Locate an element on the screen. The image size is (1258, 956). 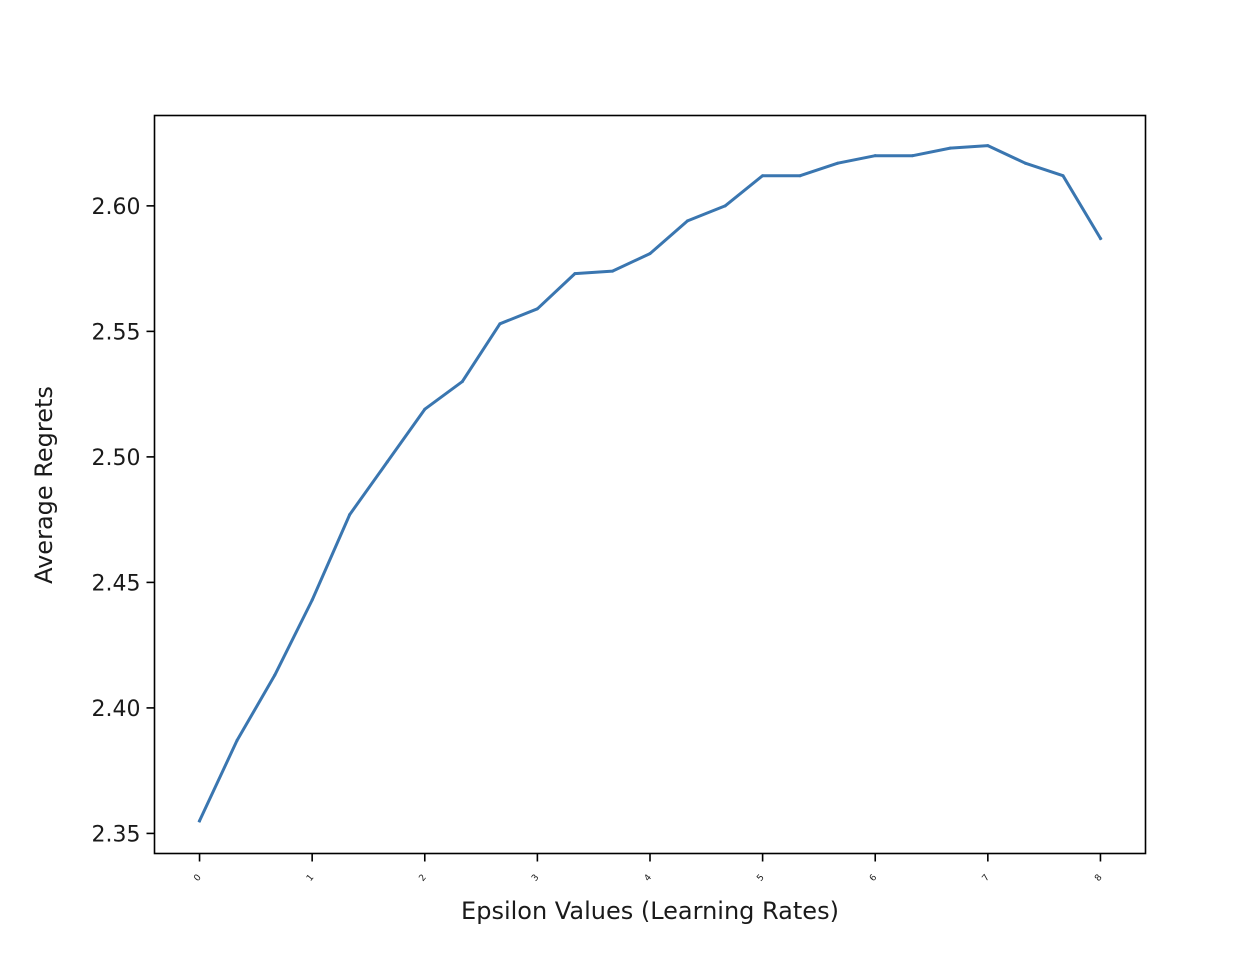
x-tick-label: 4 is located at coordinates (649, 878).